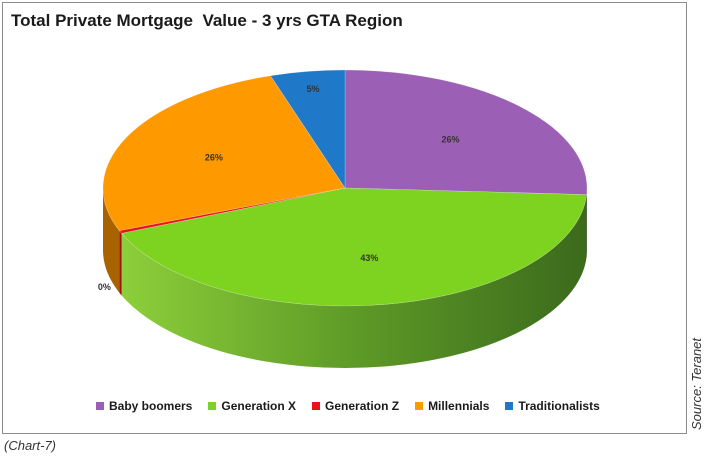 This screenshot has height=457, width=715. I want to click on pie-side-generation-z, so click(120, 263).